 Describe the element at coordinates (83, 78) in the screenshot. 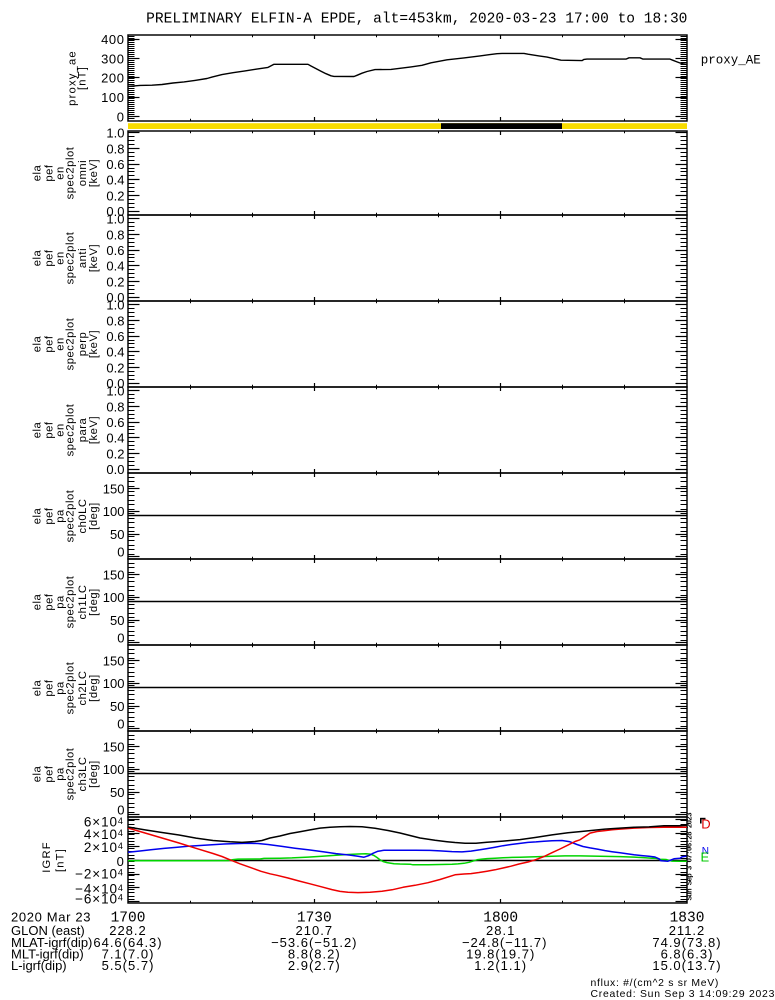

I see `svg-text: [nT]` at that location.